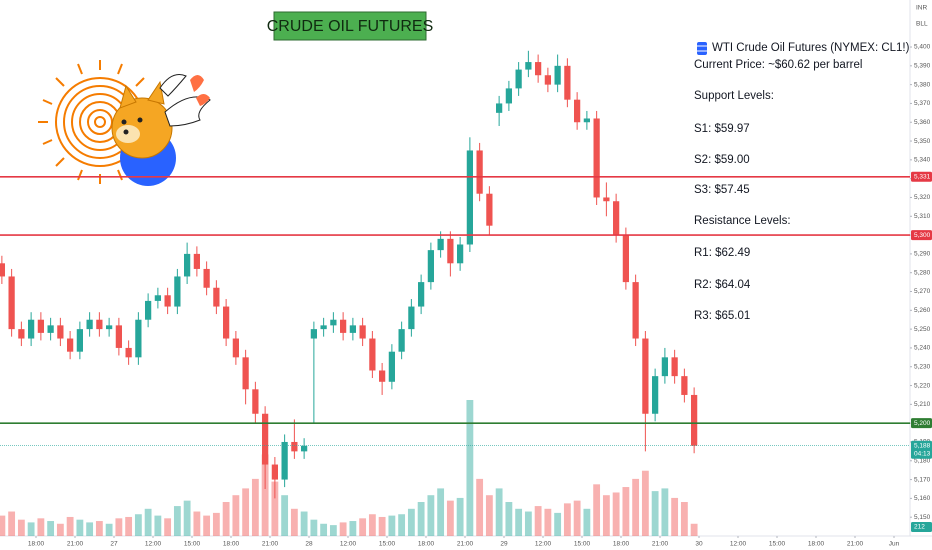 The image size is (932, 550). Describe the element at coordinates (922, 160) in the screenshot. I see `y-tick-label: 5,340` at that location.